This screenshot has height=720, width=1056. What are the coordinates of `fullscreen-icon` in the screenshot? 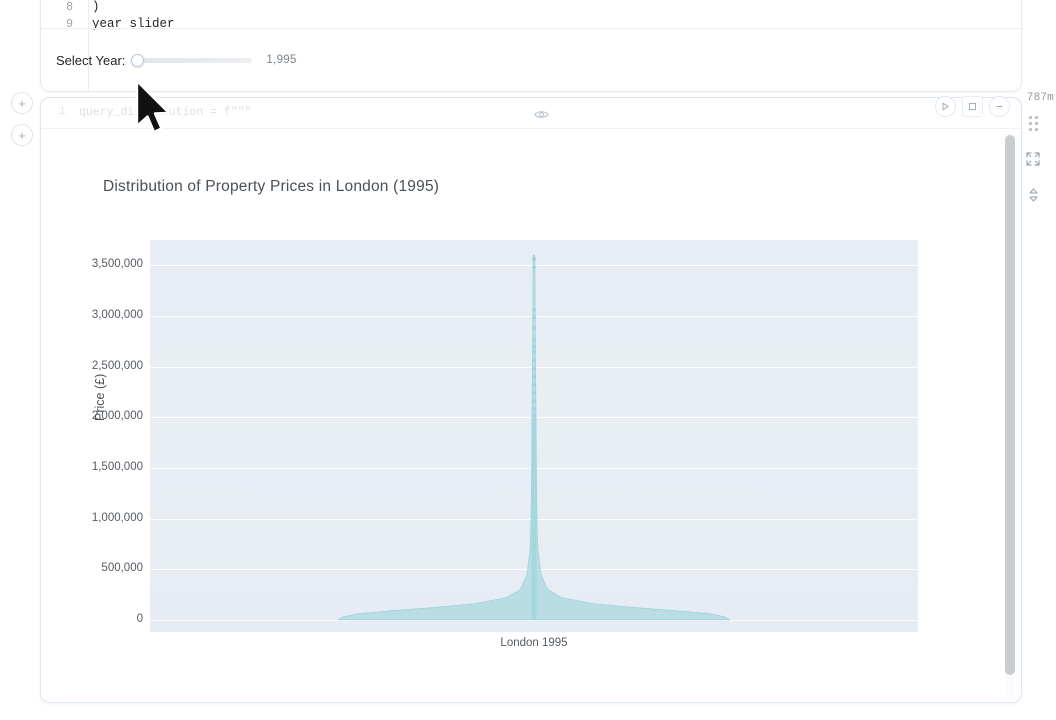 It's located at (1033, 159).